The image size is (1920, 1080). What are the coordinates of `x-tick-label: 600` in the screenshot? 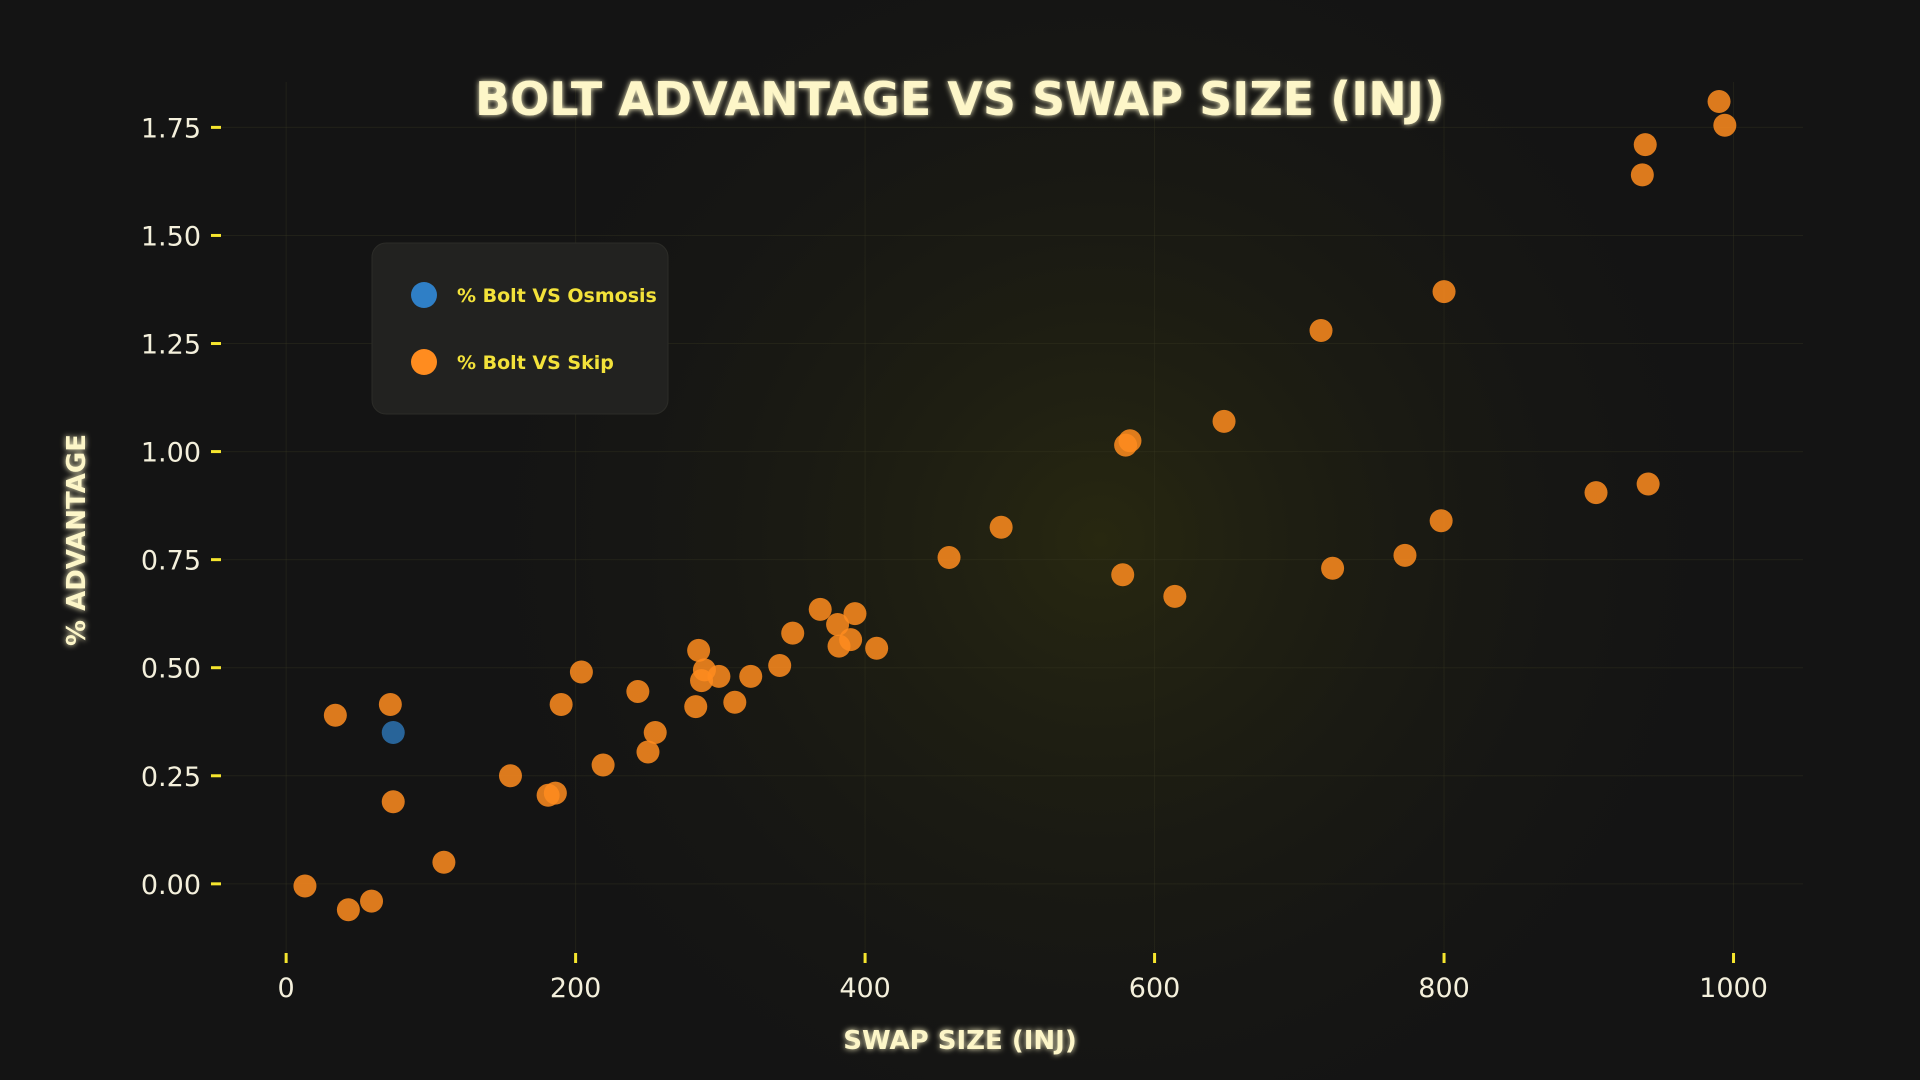 It's located at (1155, 988).